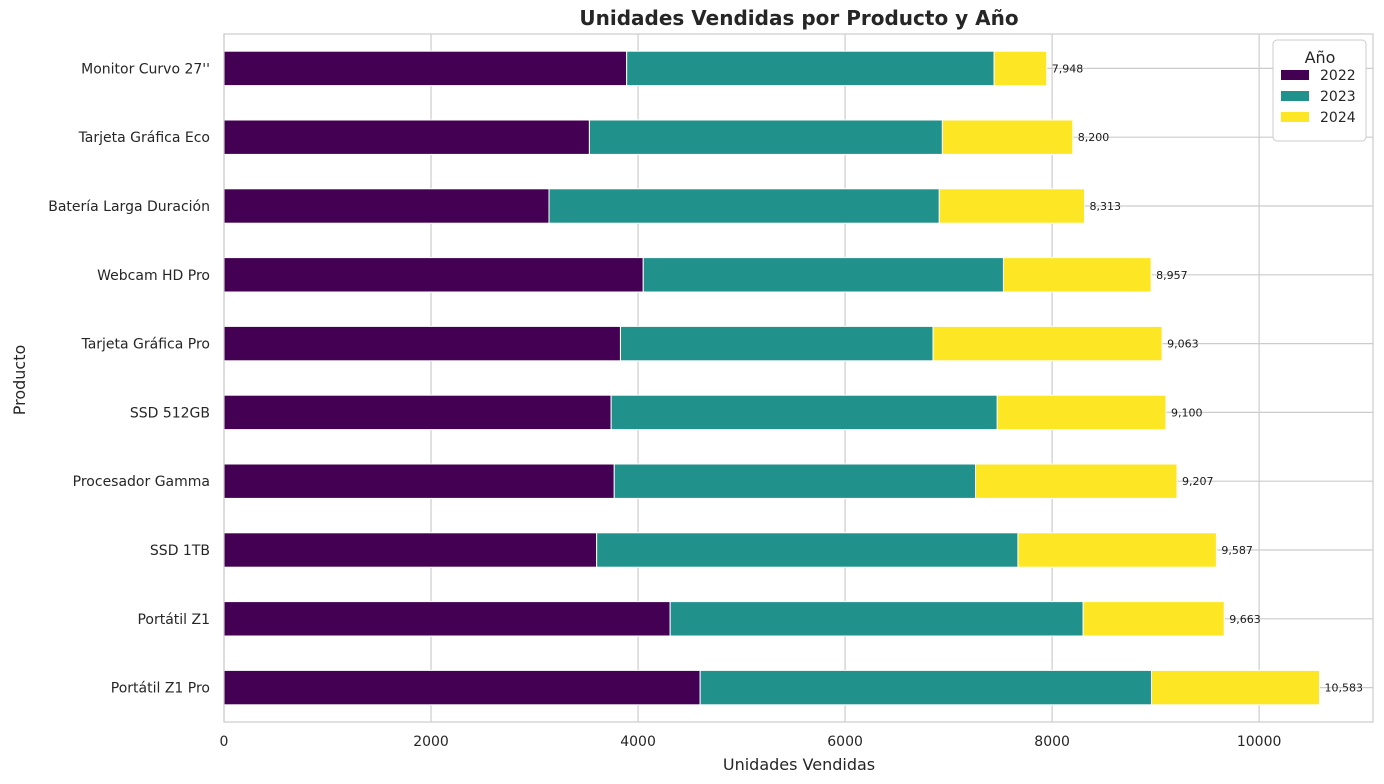 Image resolution: width=1384 pixels, height=784 pixels. I want to click on y-tick-label: Portátil Z1 Pro, so click(160, 689).